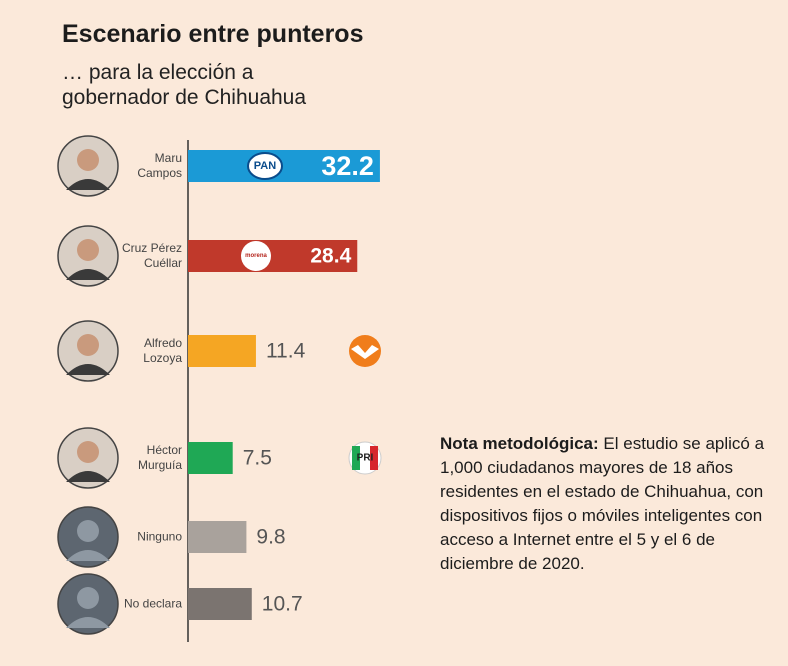  Describe the element at coordinates (213, 34) in the screenshot. I see `chart-title: Escenario entre punteros` at that location.